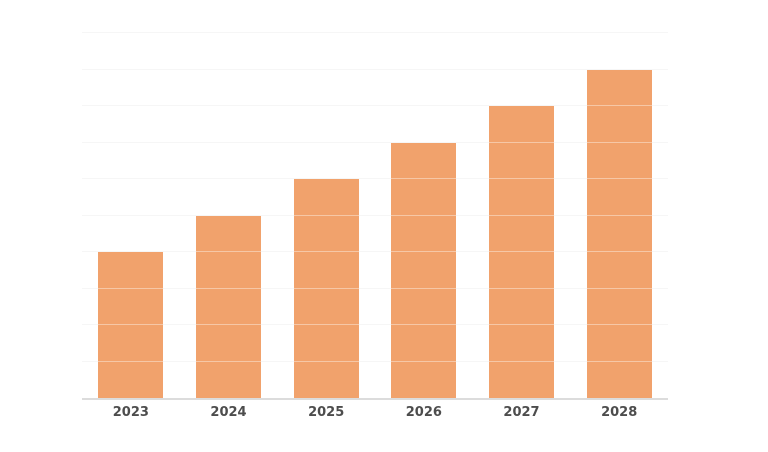 The width and height of the screenshot is (768, 452). What do you see at coordinates (326, 412) in the screenshot?
I see `x-tick-label-2025: 2025` at bounding box center [326, 412].